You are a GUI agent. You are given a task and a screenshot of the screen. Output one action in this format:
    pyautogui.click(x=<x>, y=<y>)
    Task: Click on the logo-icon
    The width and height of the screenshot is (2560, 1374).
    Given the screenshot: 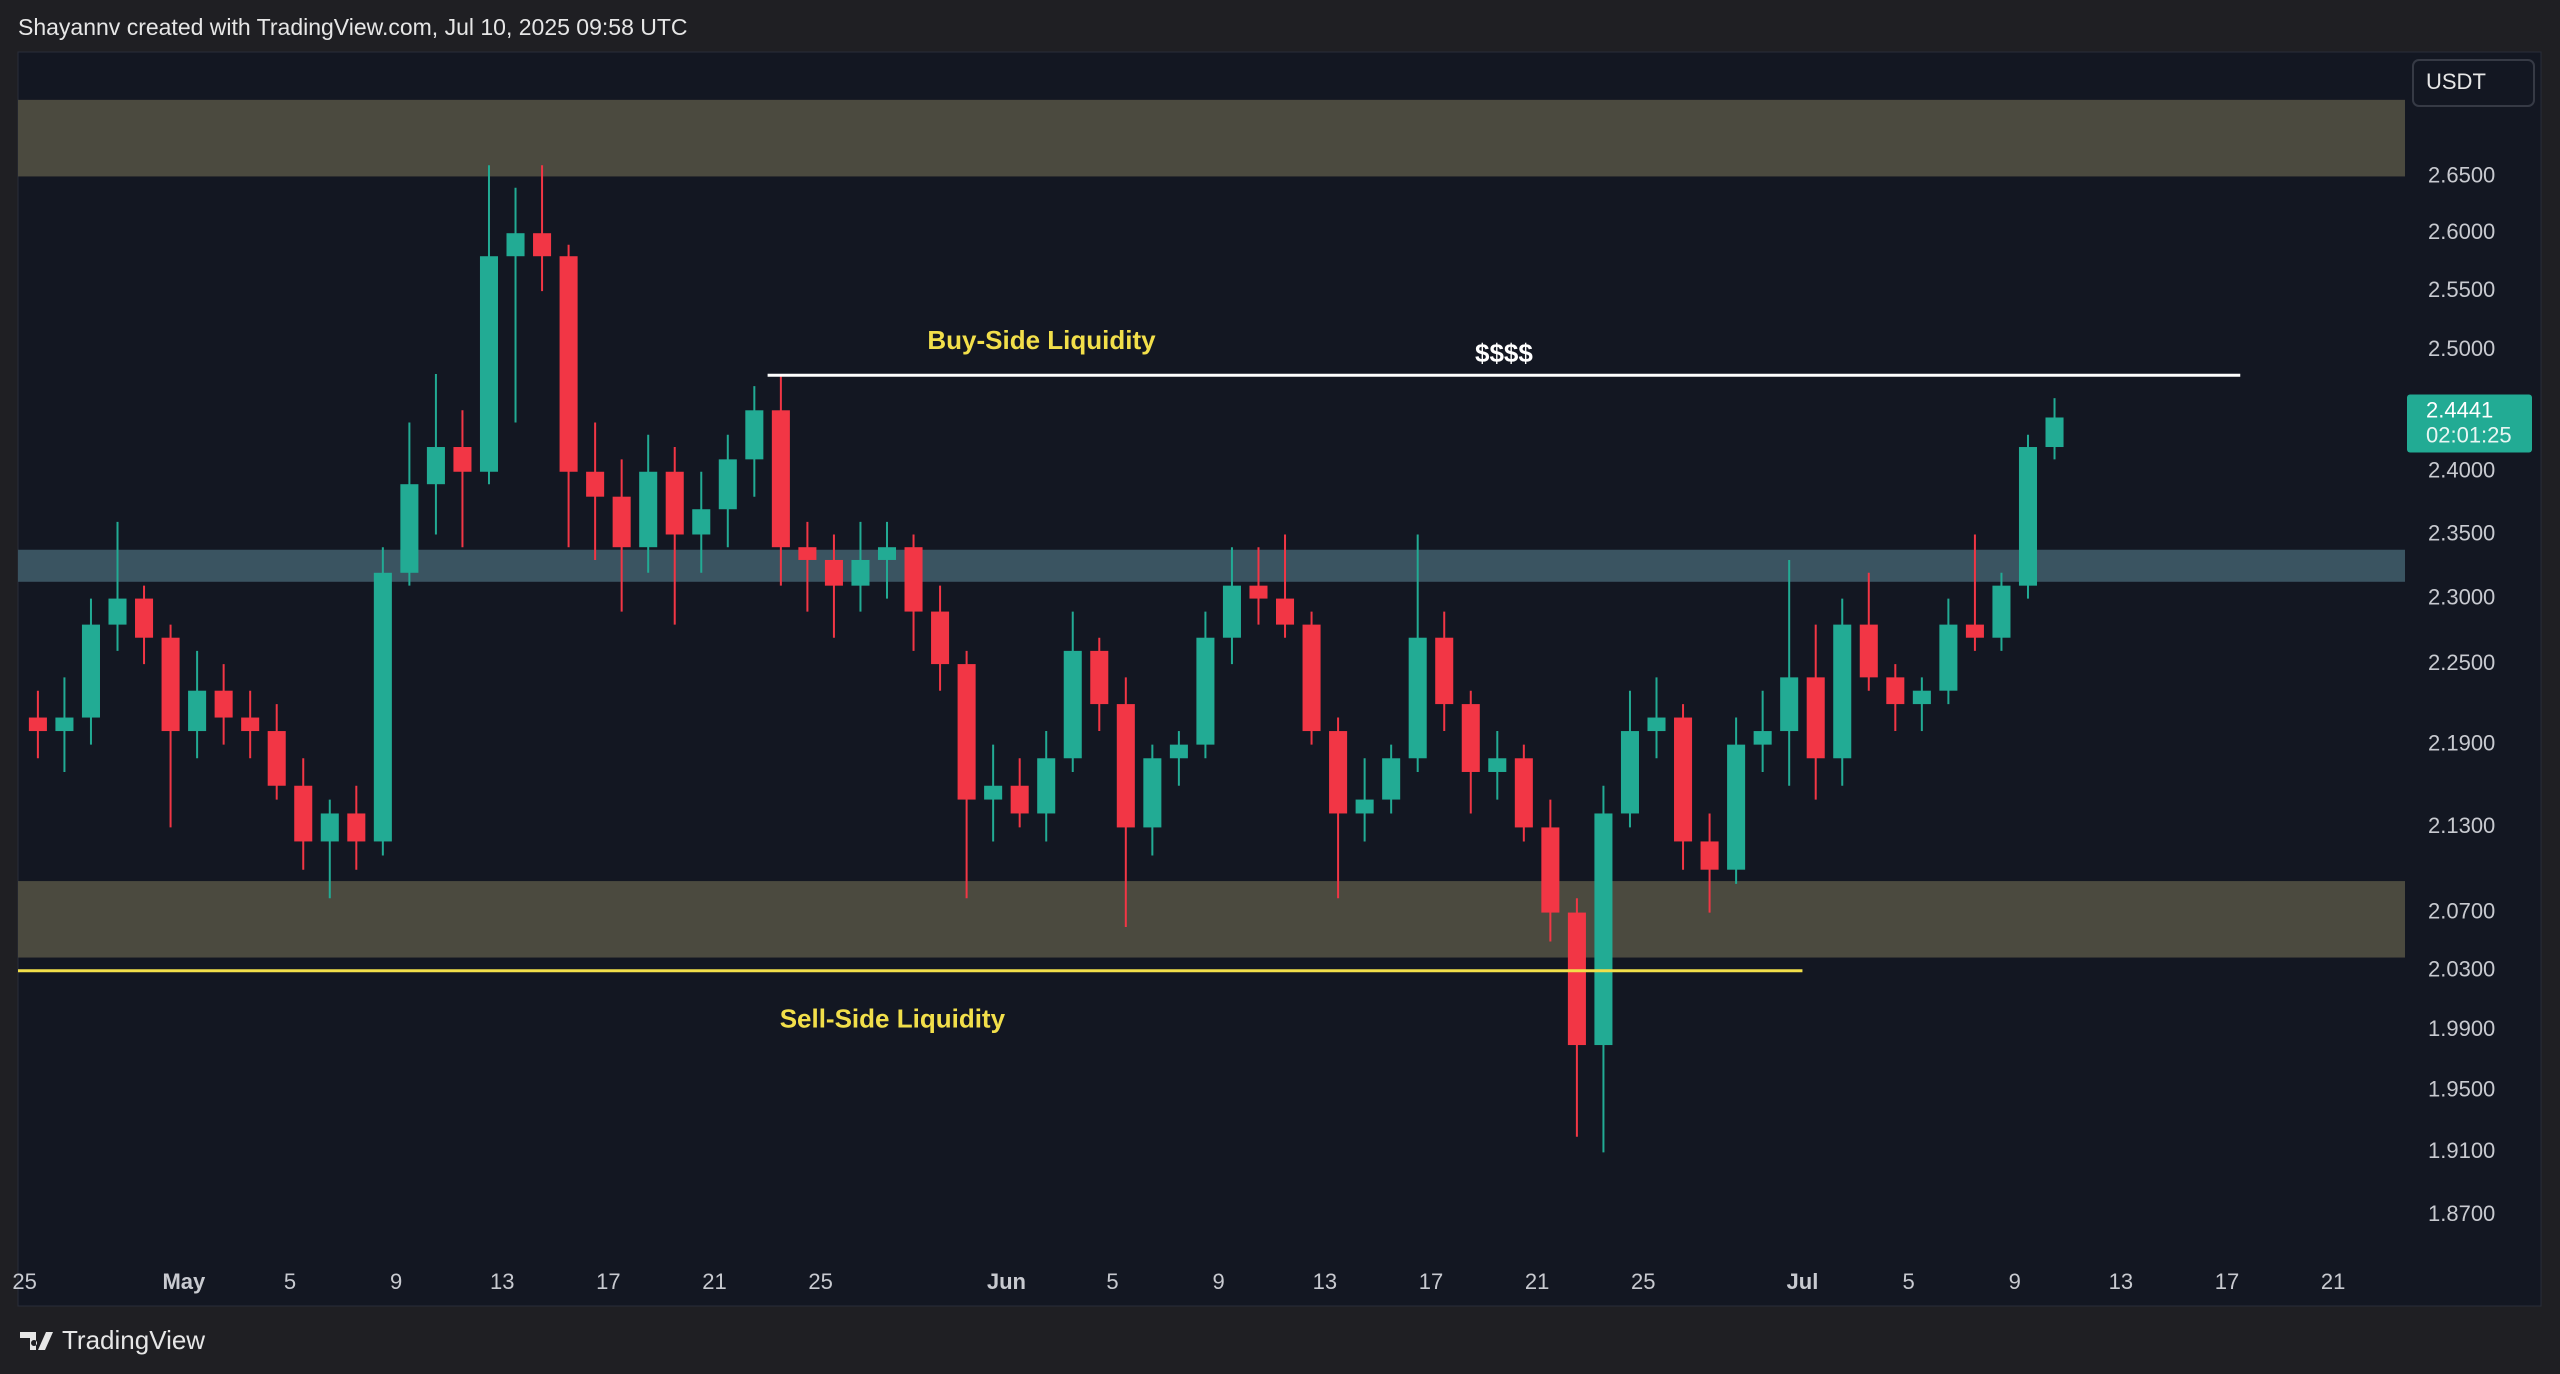 What is the action you would take?
    pyautogui.click(x=36, y=1341)
    